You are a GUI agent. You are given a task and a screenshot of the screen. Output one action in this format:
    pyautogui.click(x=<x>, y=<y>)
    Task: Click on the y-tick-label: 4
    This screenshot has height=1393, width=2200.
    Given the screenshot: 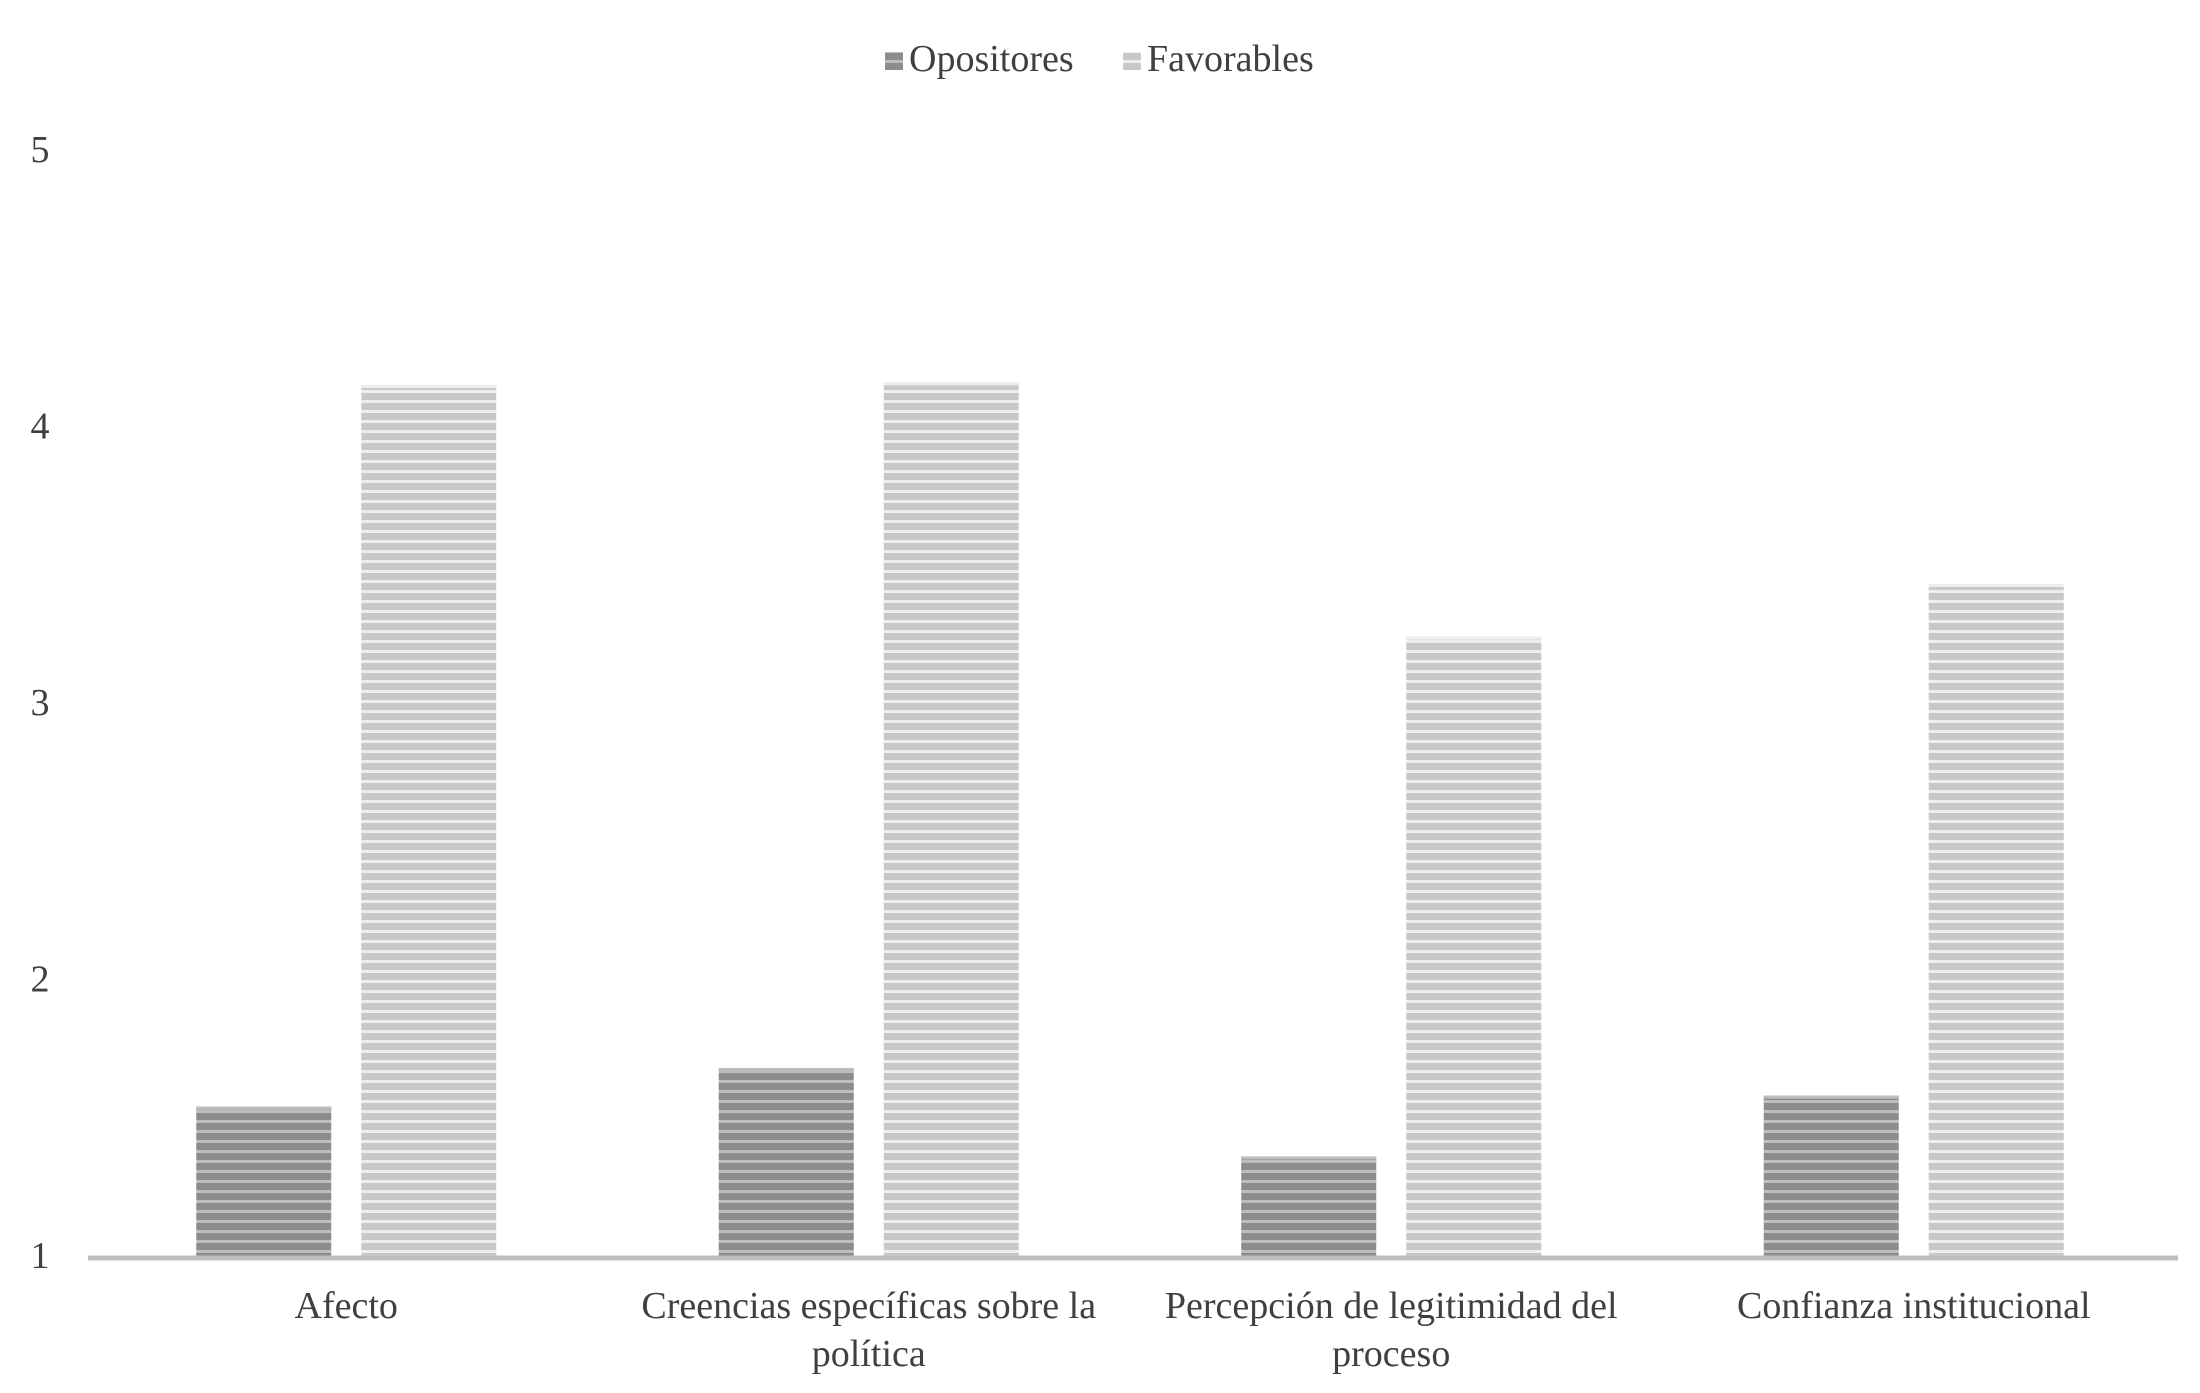 What is the action you would take?
    pyautogui.click(x=40, y=427)
    